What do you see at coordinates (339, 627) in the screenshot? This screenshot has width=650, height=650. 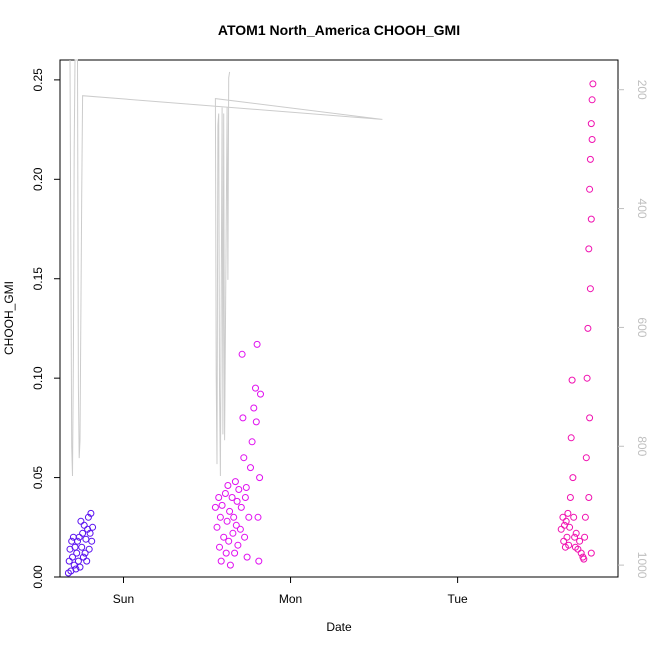 I see `x-axis-label: Date` at bounding box center [339, 627].